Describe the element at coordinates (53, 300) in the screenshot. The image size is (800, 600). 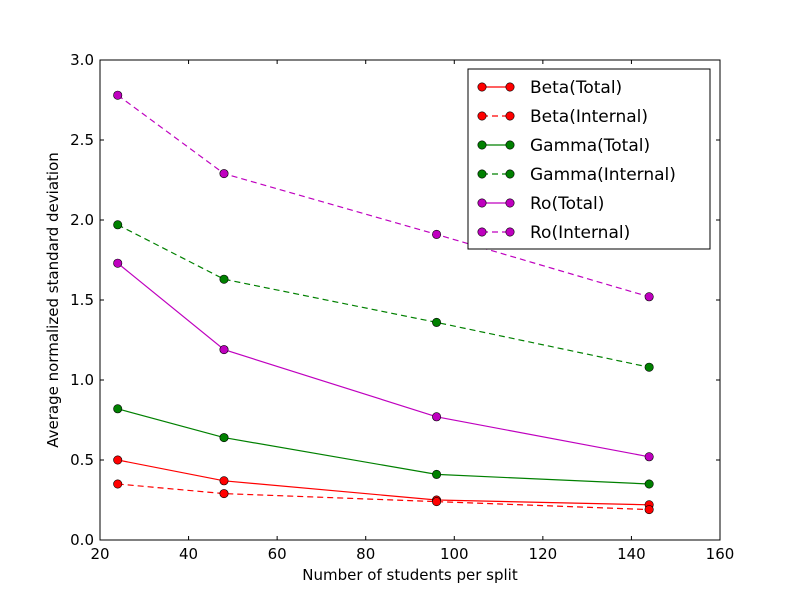
I see `y-axis-label: Average normalized standard deviation` at that location.